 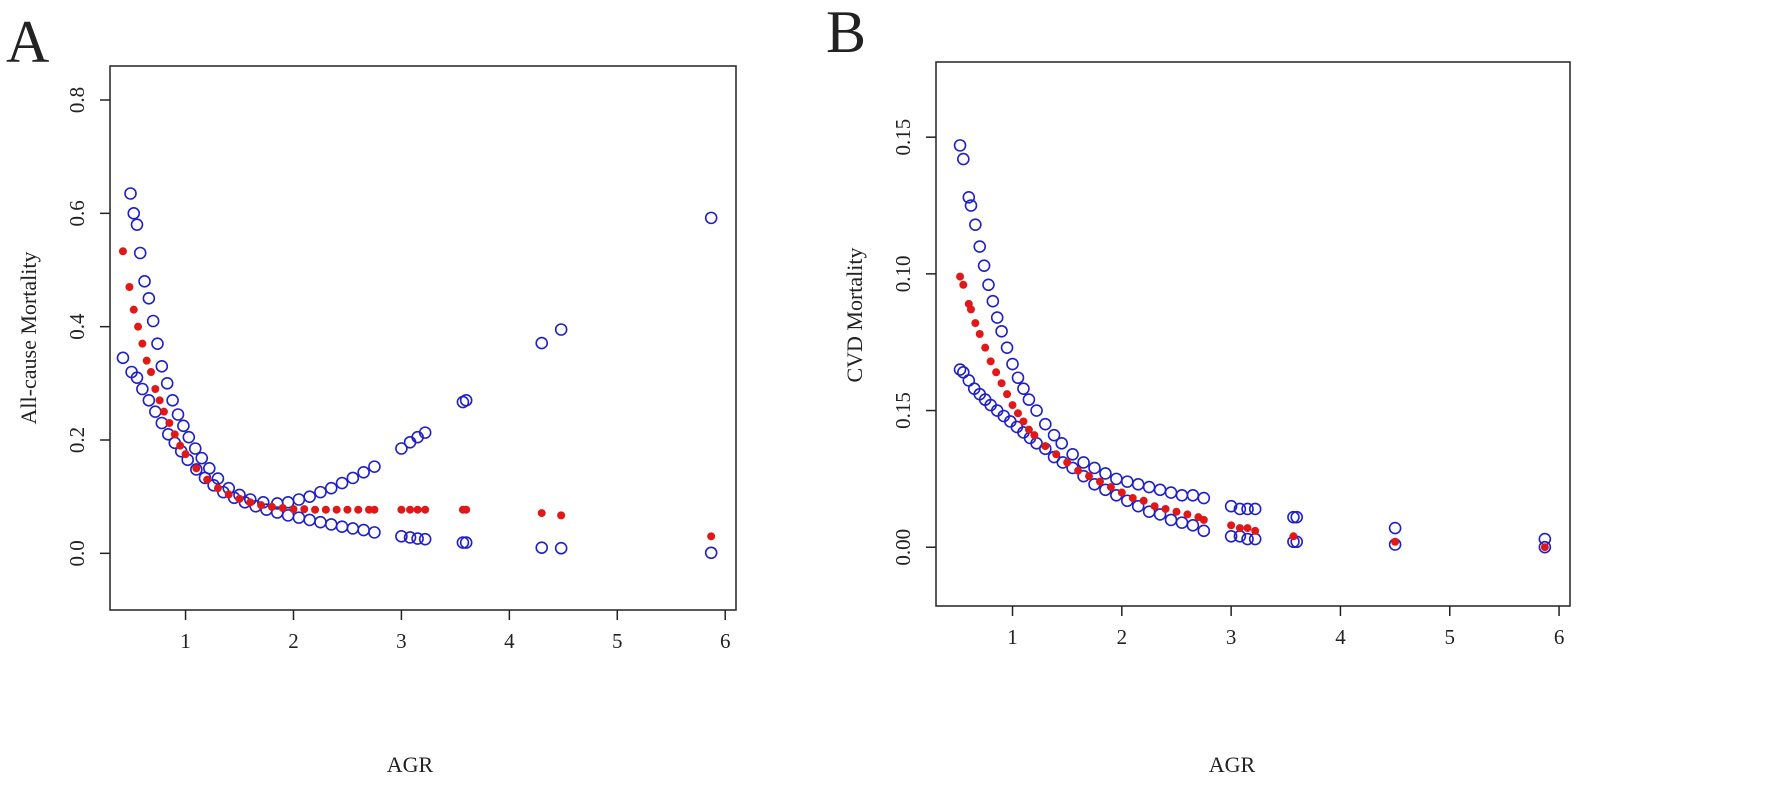 What do you see at coordinates (903, 273) in the screenshot?
I see `panel-b-y-tick-label: 0.10` at bounding box center [903, 273].